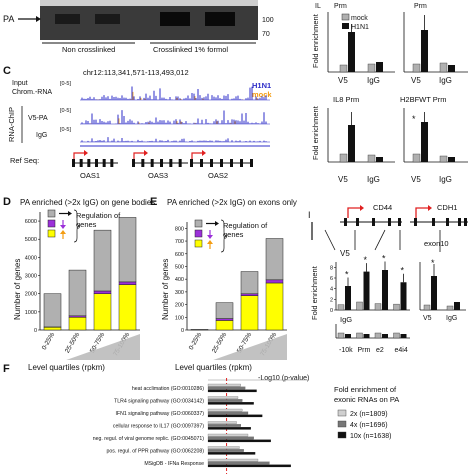 Image resolution: width=474 pixels, height=474 pixels. What do you see at coordinates (318, 6) in the screenshot?
I see `panel-title: IL` at bounding box center [318, 6].